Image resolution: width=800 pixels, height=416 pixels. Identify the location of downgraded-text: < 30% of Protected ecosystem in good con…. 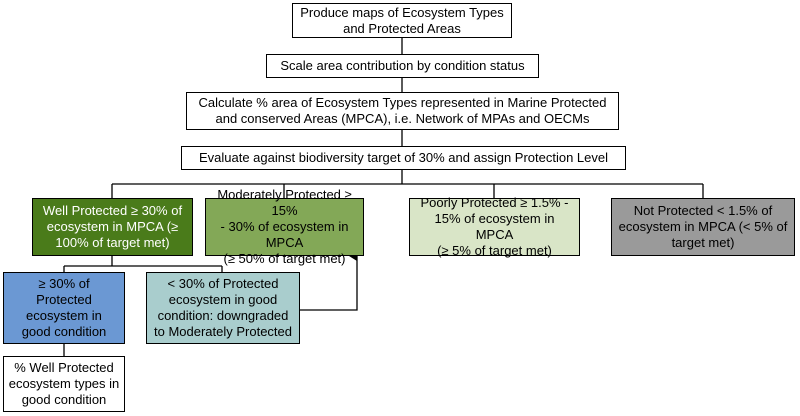
(223, 307).